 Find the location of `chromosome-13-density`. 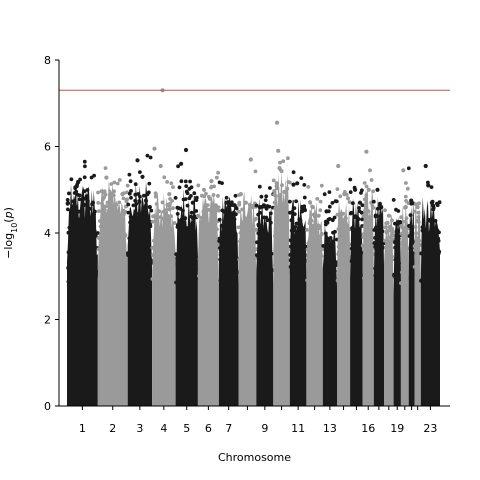

chromosome-13-density is located at coordinates (329, 315).